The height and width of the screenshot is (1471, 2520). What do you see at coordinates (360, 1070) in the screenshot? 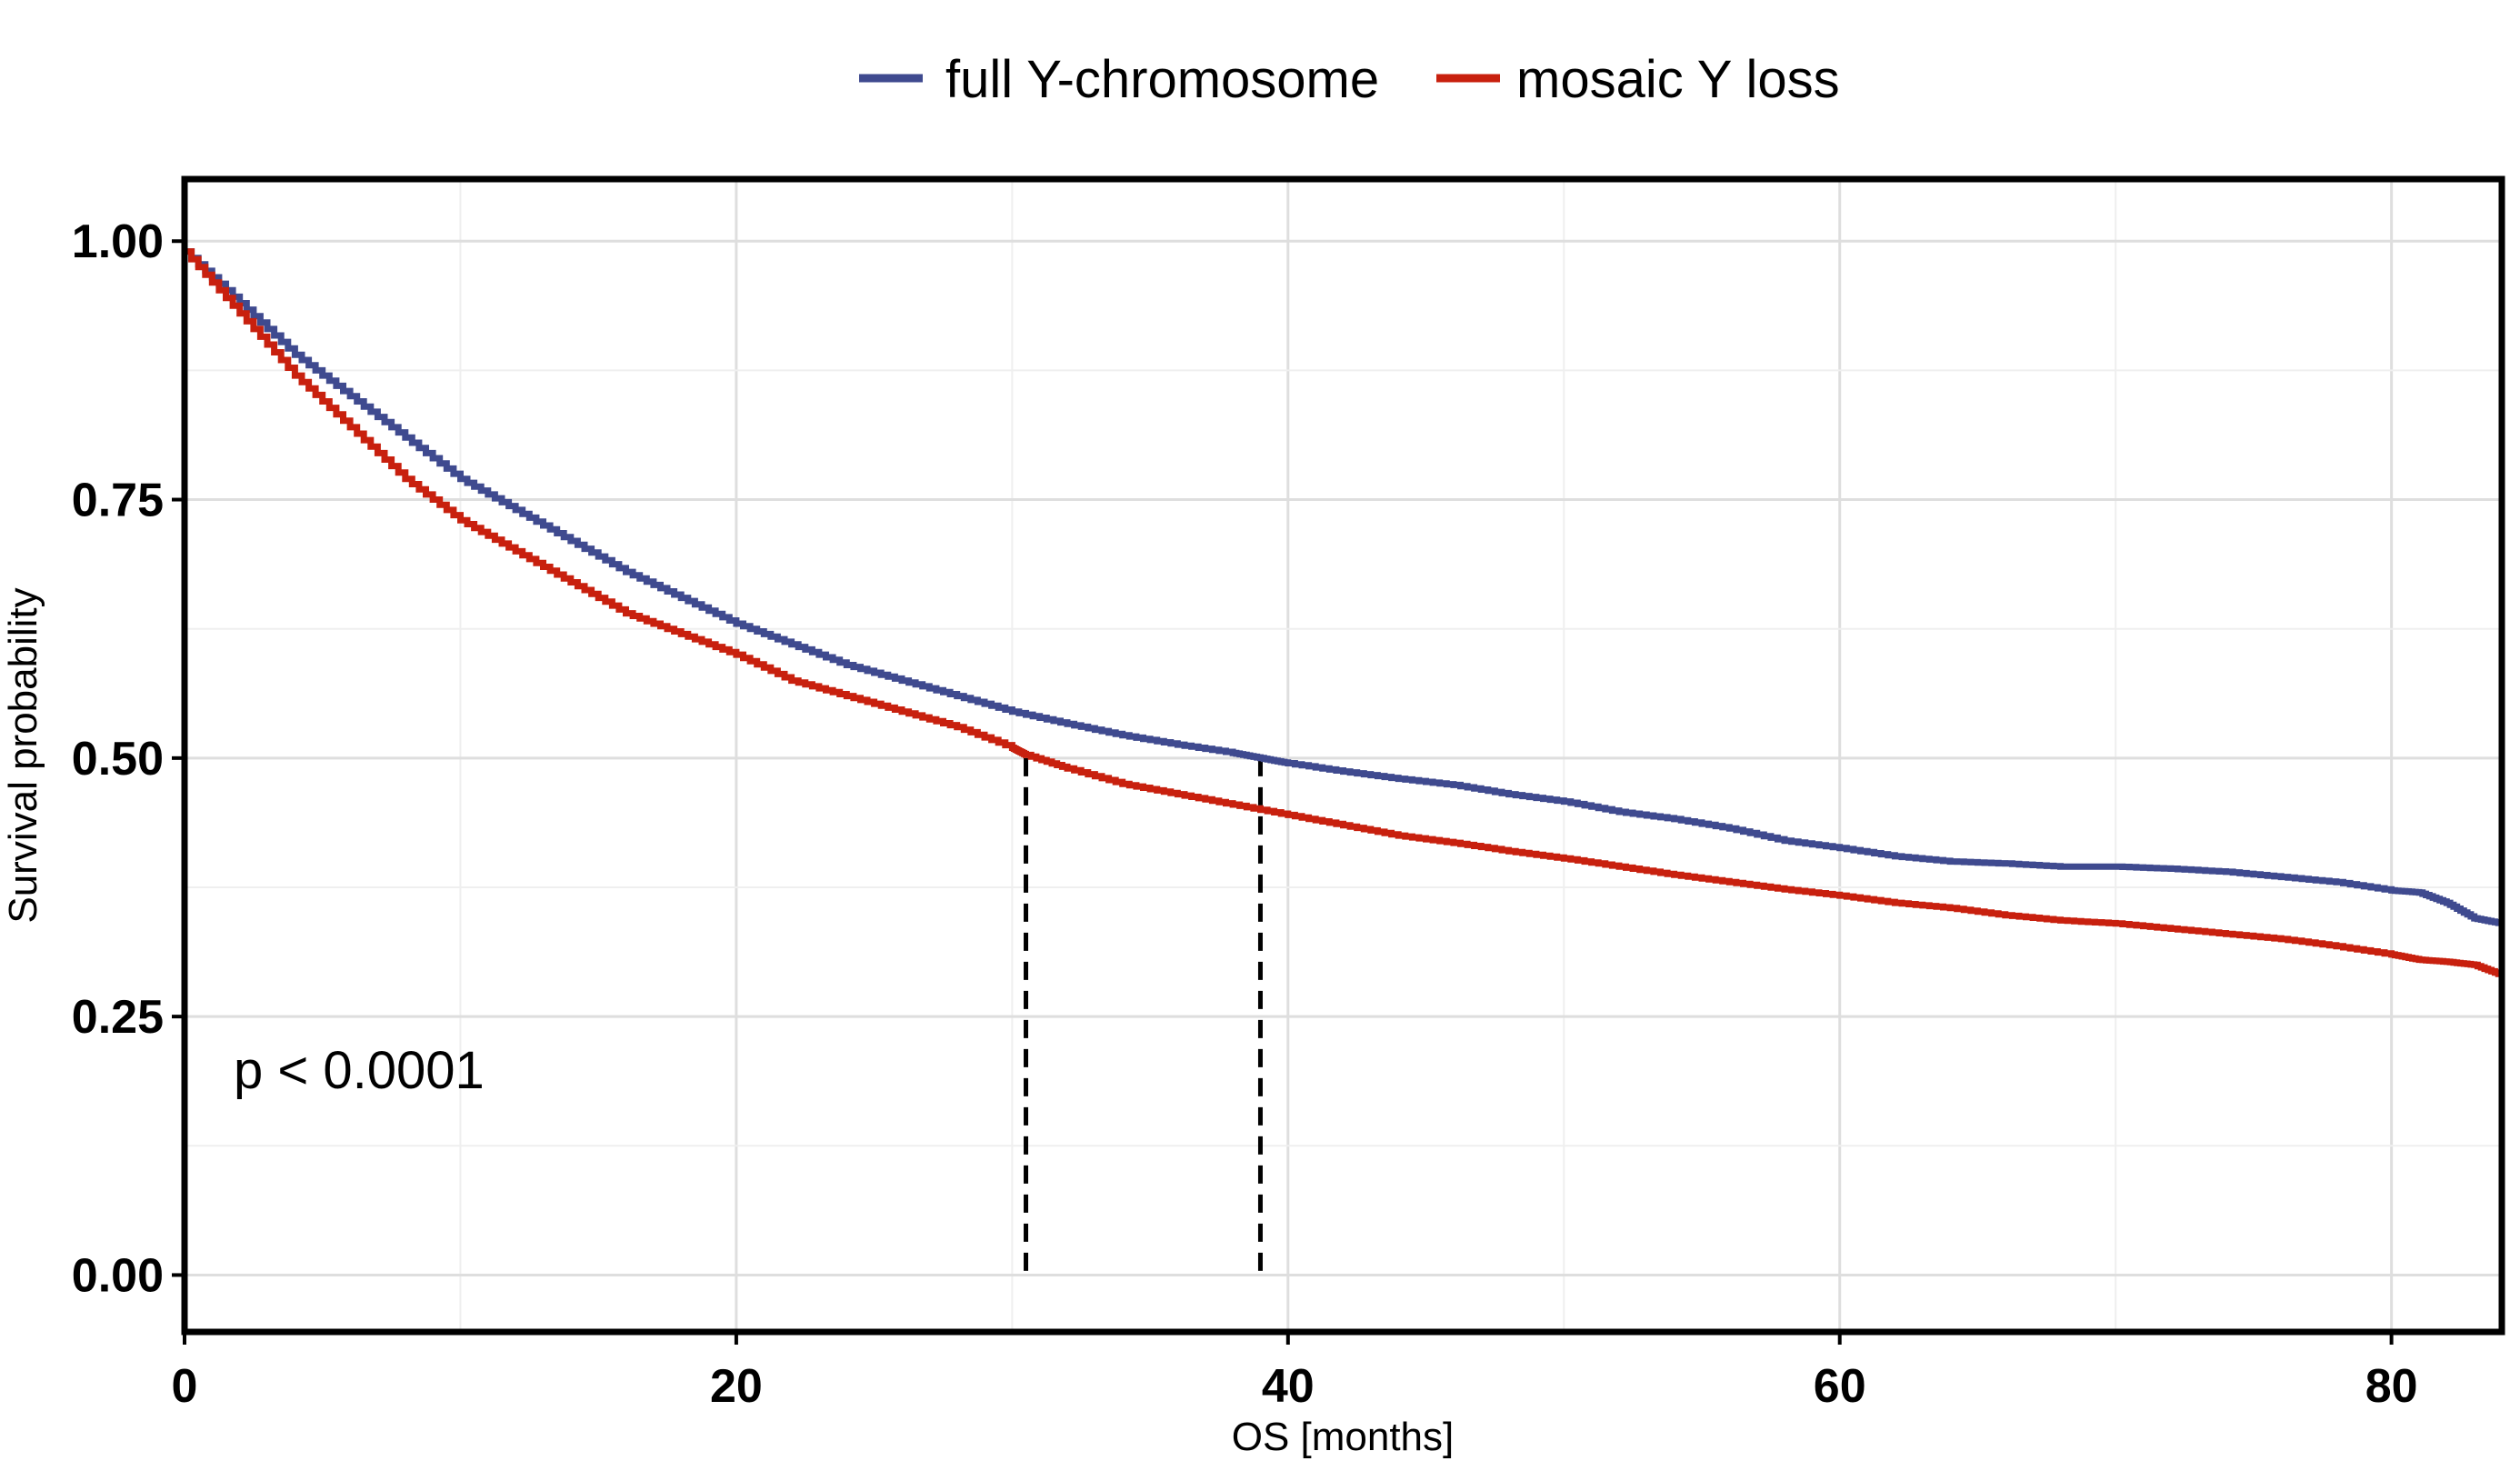
I see `p-value-annotation: p < 0.0001` at bounding box center [360, 1070].